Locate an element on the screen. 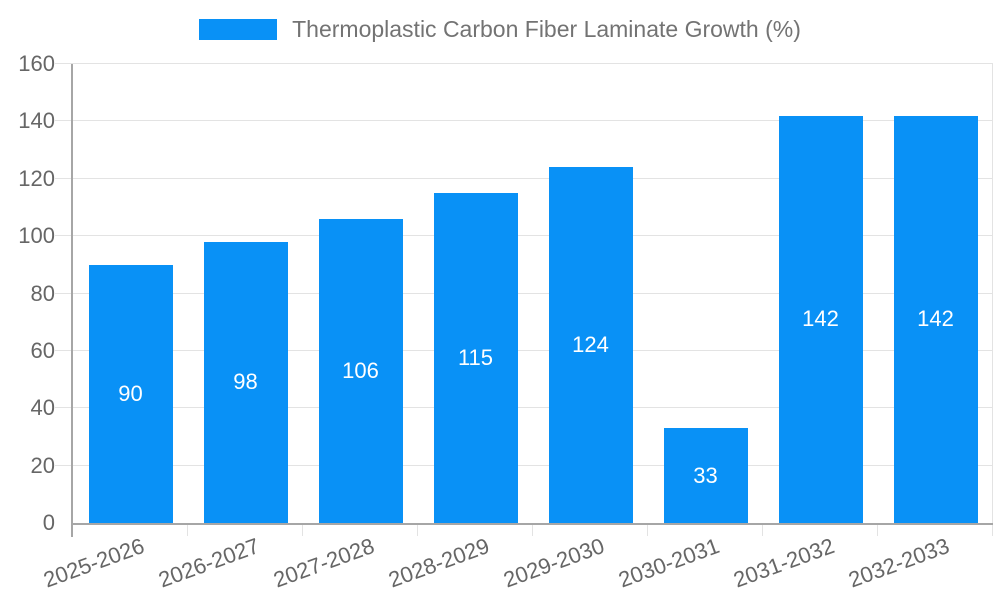 The image size is (1000, 600). bar-value-label: 90 is located at coordinates (130, 393).